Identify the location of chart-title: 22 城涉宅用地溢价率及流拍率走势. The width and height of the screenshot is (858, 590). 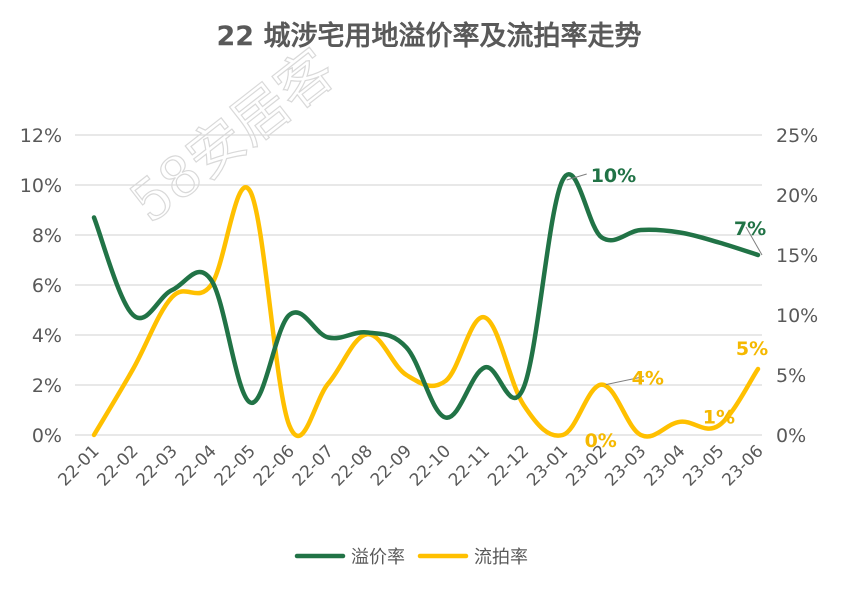
(429, 36).